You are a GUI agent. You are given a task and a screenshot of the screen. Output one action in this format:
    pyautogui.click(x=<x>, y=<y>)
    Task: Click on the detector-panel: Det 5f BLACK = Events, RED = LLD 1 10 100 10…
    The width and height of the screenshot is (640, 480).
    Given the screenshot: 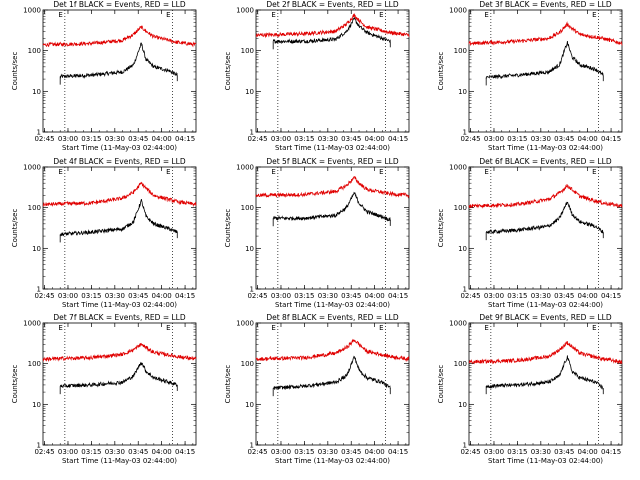 What is the action you would take?
    pyautogui.click(x=317, y=233)
    